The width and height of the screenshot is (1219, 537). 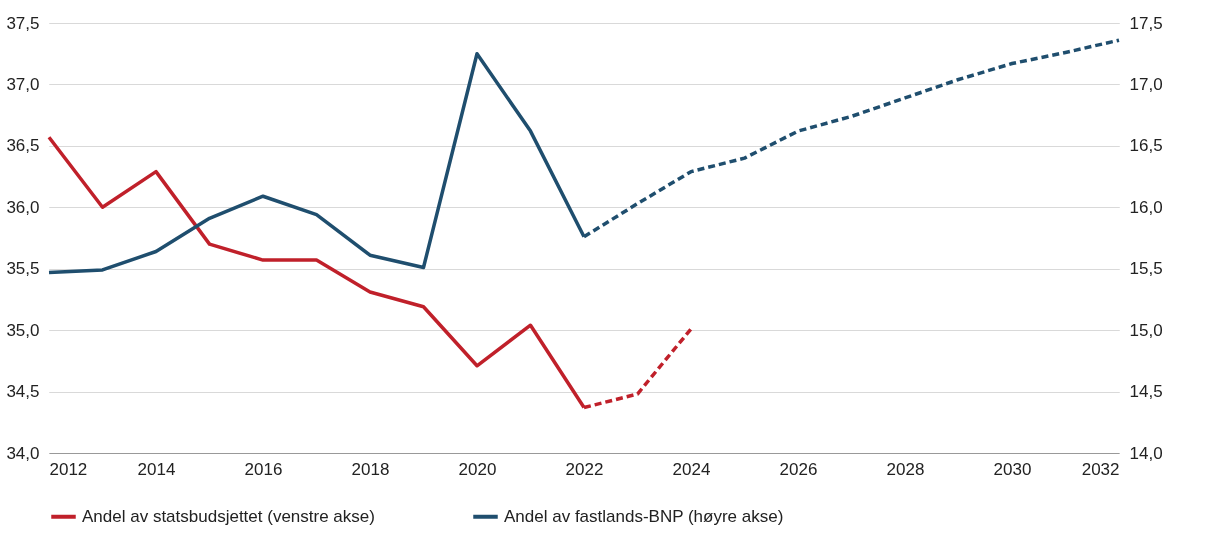 I want to click on y2-tick-label: 16,5, so click(x=1146, y=146).